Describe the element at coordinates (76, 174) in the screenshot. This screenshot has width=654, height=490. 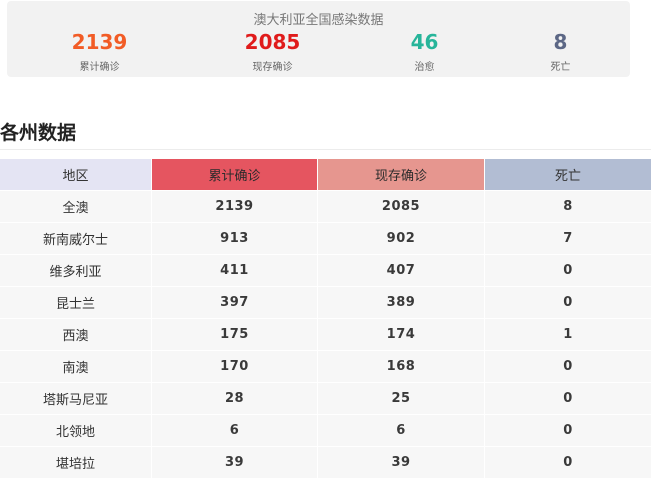
I see `column-header-area: 地区` at that location.